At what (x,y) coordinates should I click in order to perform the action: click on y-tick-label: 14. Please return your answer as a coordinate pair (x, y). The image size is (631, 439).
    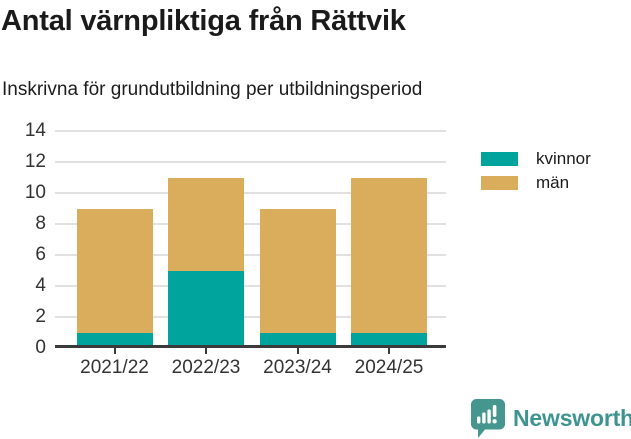
    Looking at the image, I should click on (35, 130).